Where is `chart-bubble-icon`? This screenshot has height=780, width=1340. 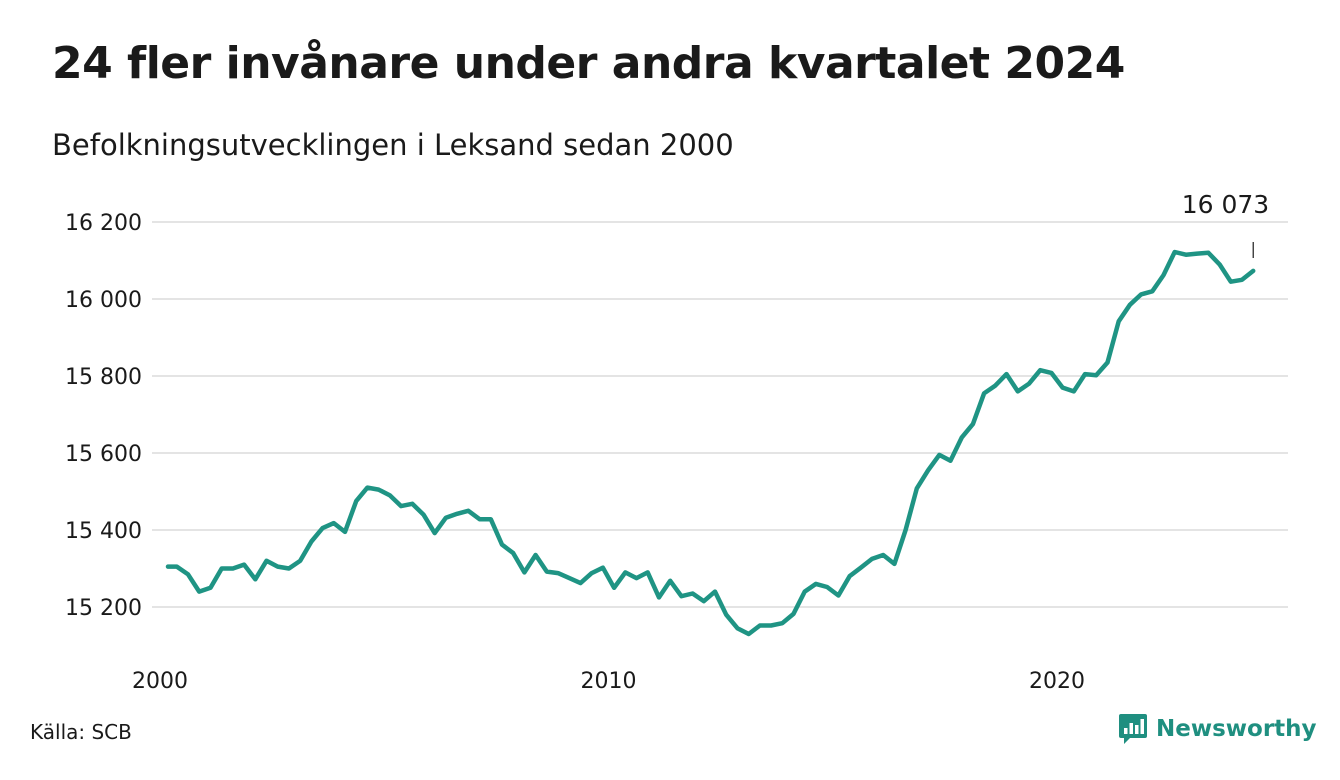
chart-bubble-icon is located at coordinates (1133, 729).